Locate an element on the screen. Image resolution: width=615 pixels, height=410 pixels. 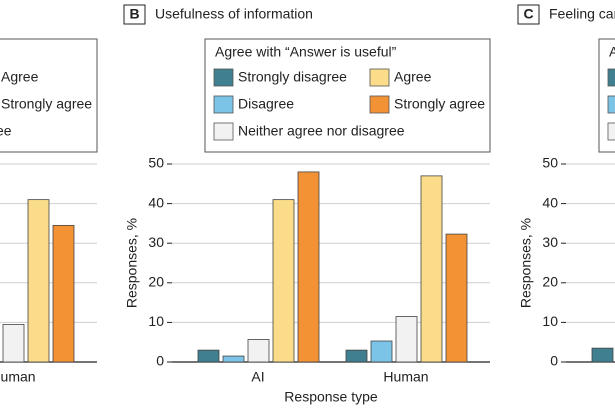
x-axis-label: Response type is located at coordinates (331, 397).